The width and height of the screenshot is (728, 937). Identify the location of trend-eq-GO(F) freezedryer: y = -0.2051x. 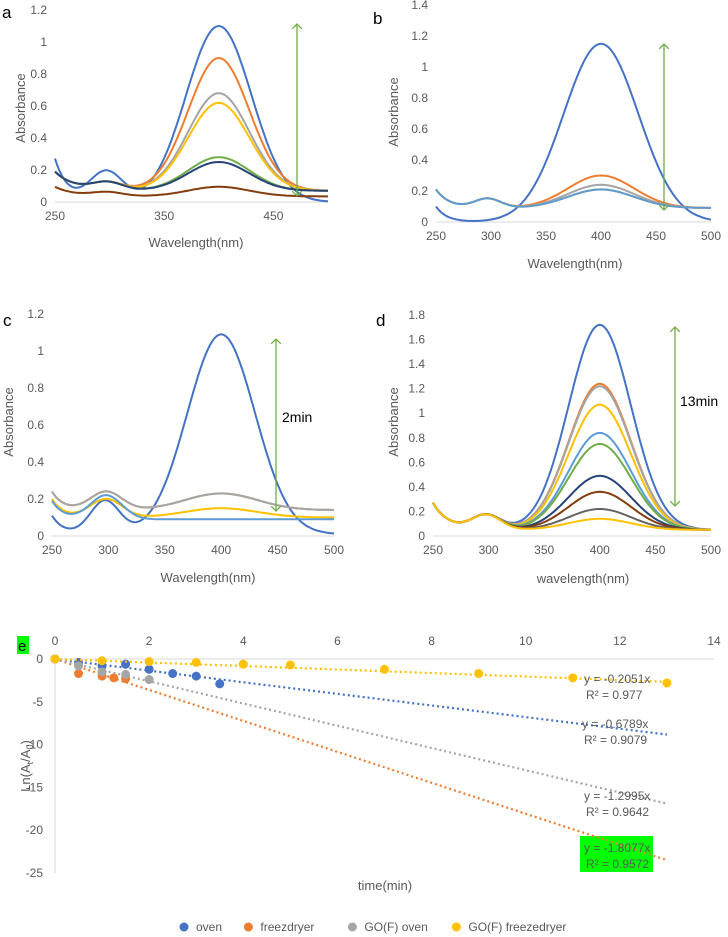
(617, 679).